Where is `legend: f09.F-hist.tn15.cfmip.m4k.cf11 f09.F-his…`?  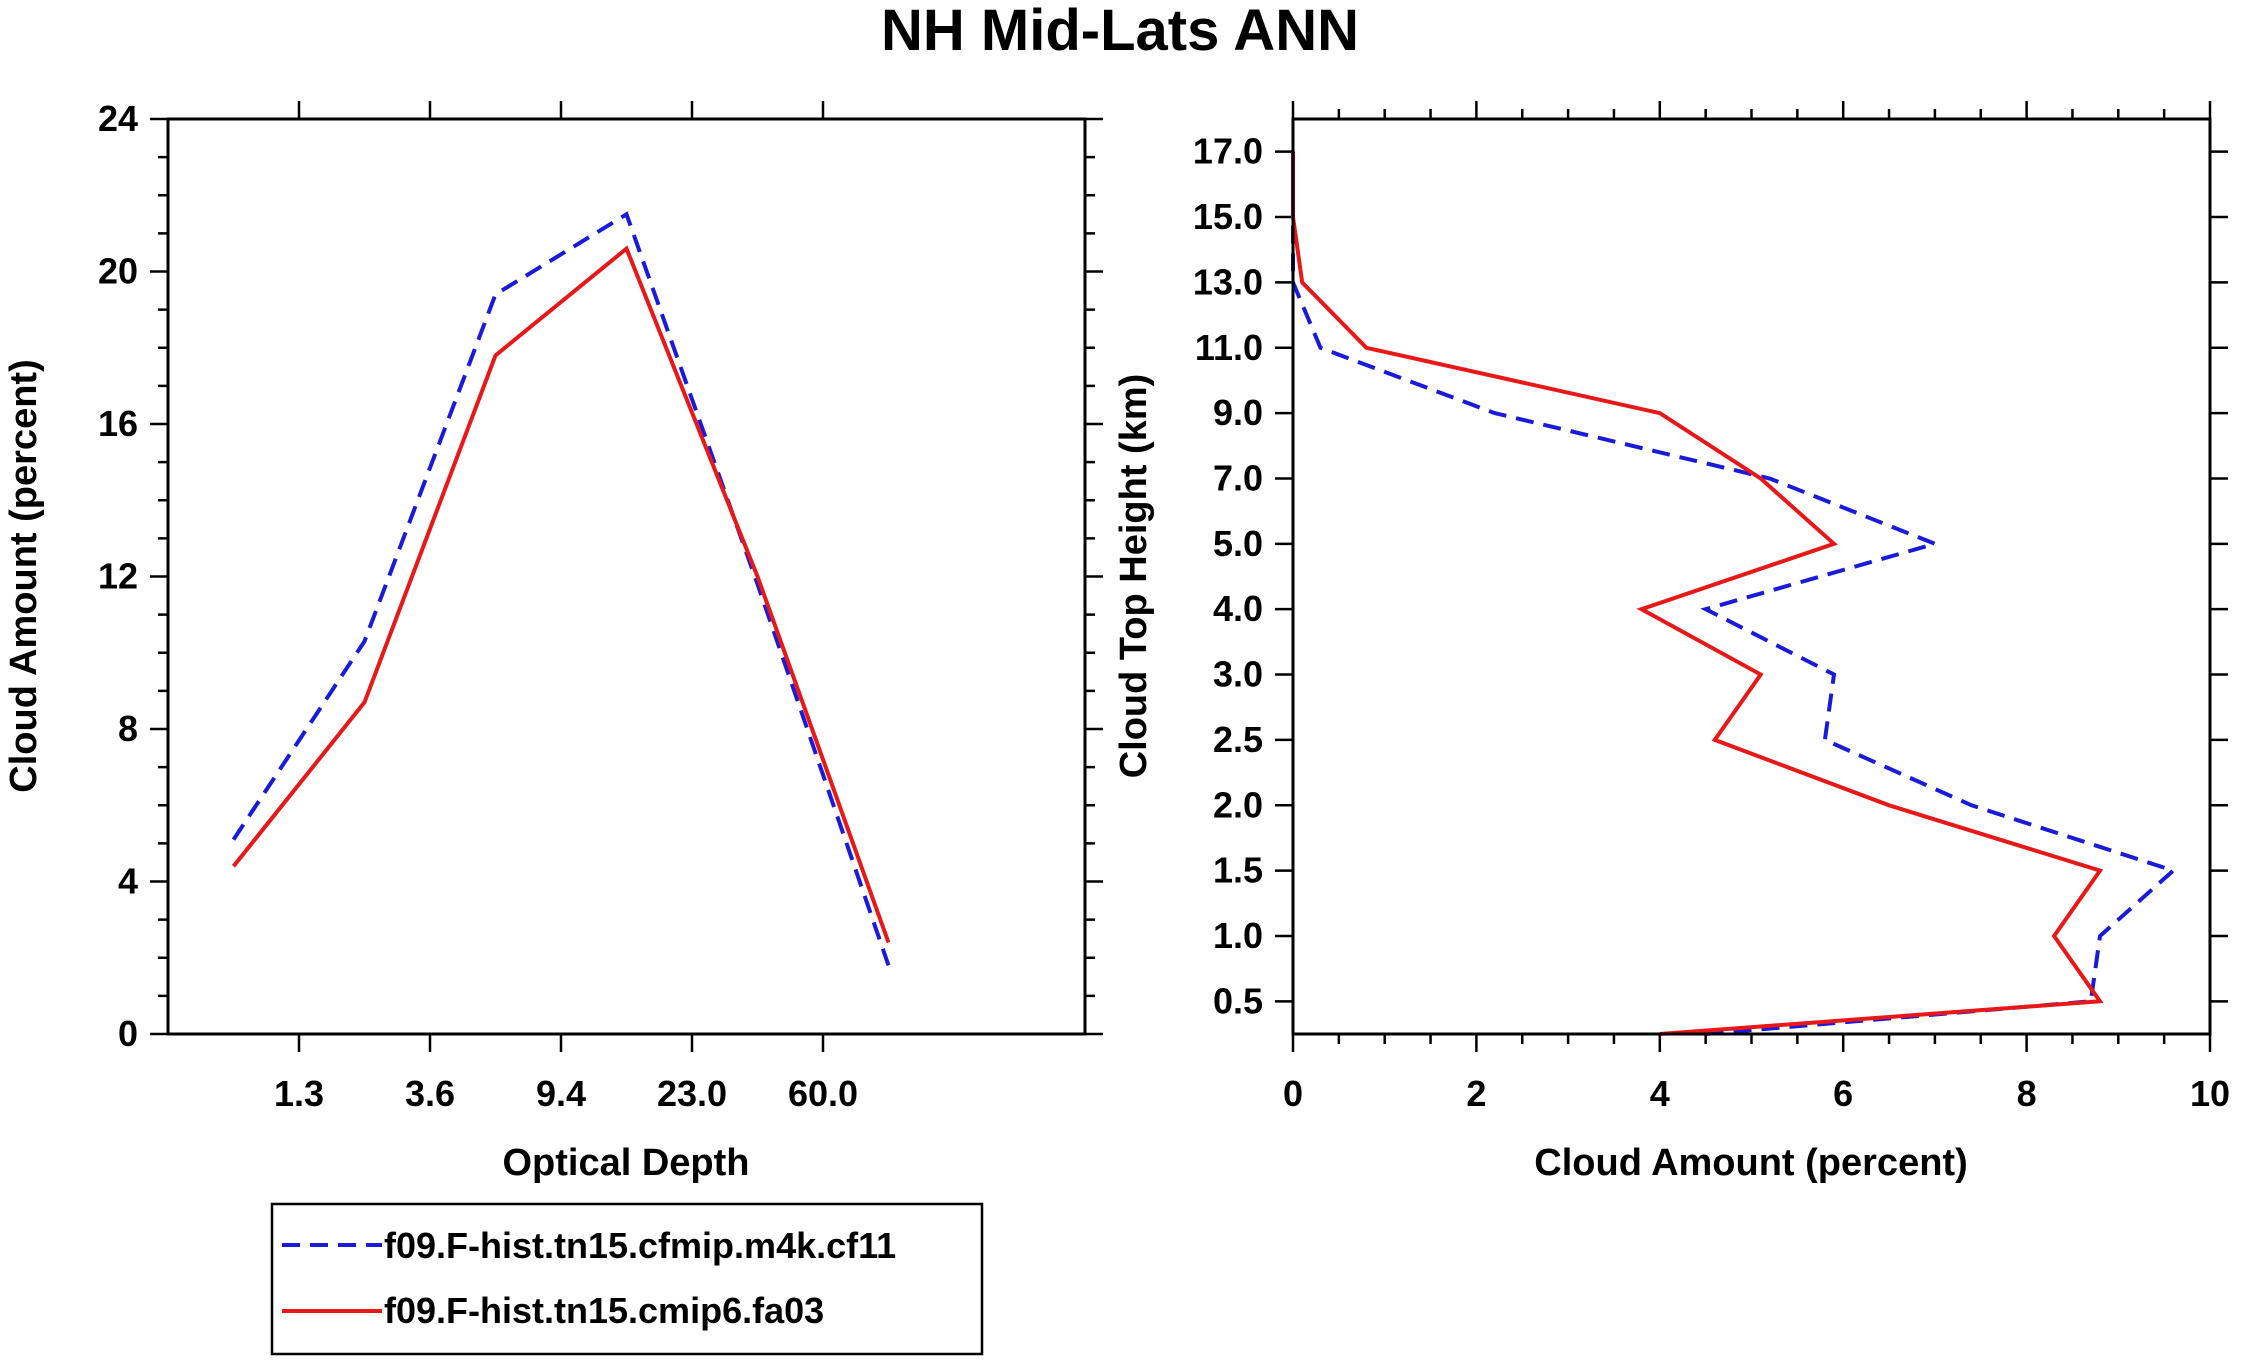 legend: f09.F-hist.tn15.cfmip.m4k.cf11 f09.F-his… is located at coordinates (627, 1279).